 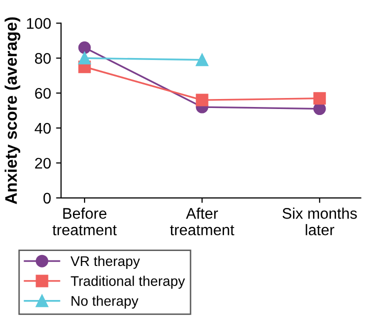 What do you see at coordinates (127, 282) in the screenshot?
I see `legend-label: Traditional therapy` at bounding box center [127, 282].